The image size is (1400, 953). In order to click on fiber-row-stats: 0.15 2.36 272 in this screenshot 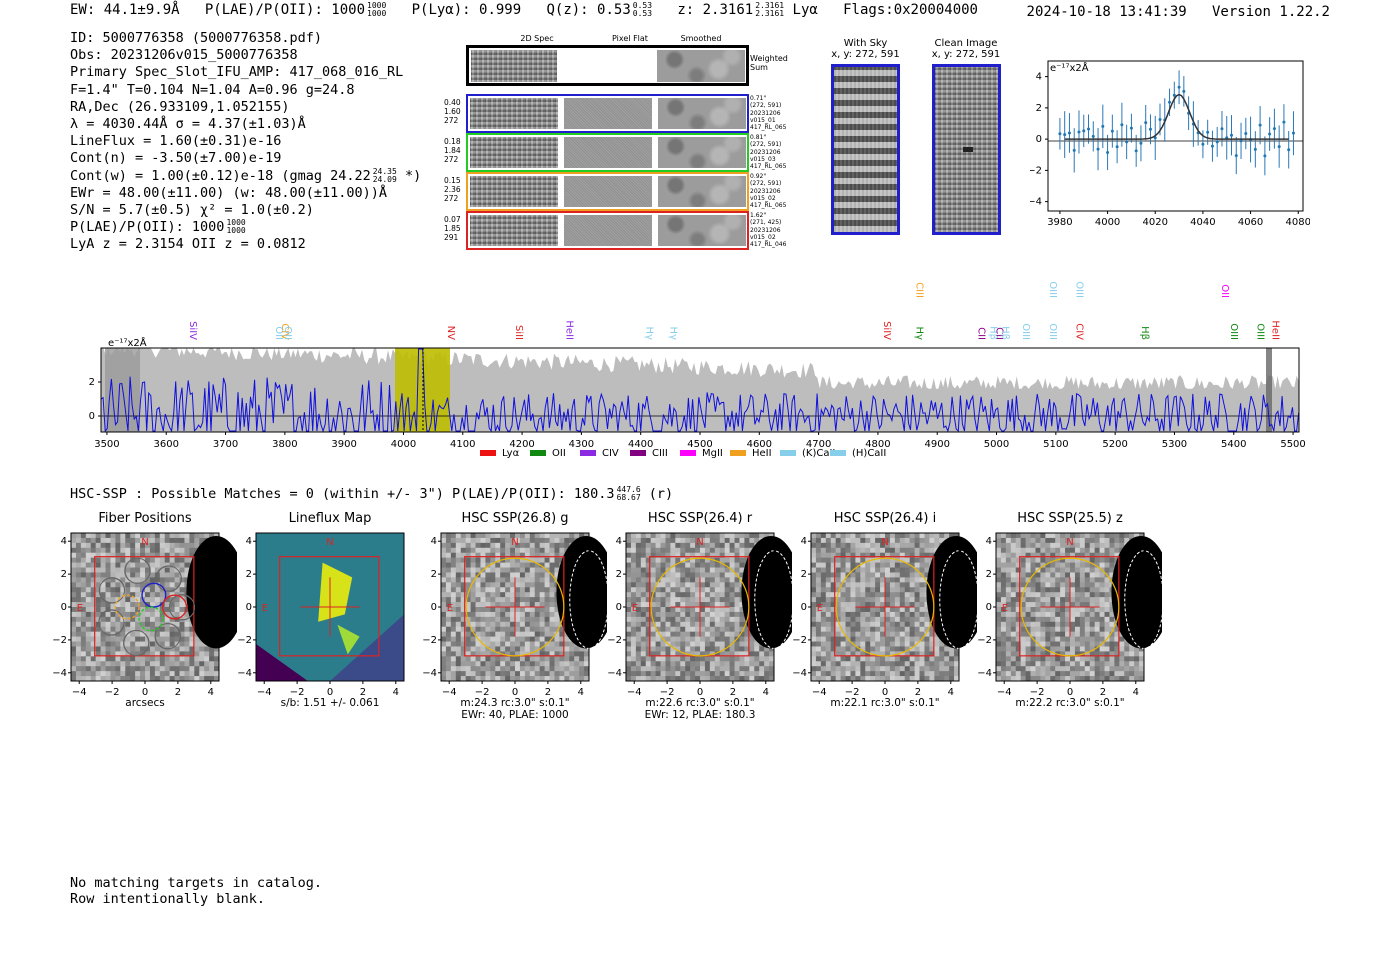, I will do `click(455, 189)`.